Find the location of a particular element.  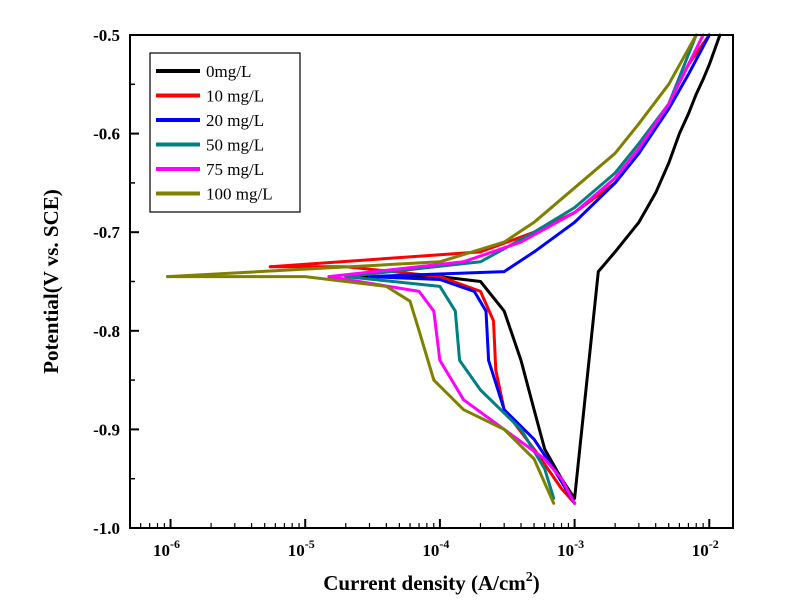

y-tick-label: -0.7 is located at coordinates (106, 232).